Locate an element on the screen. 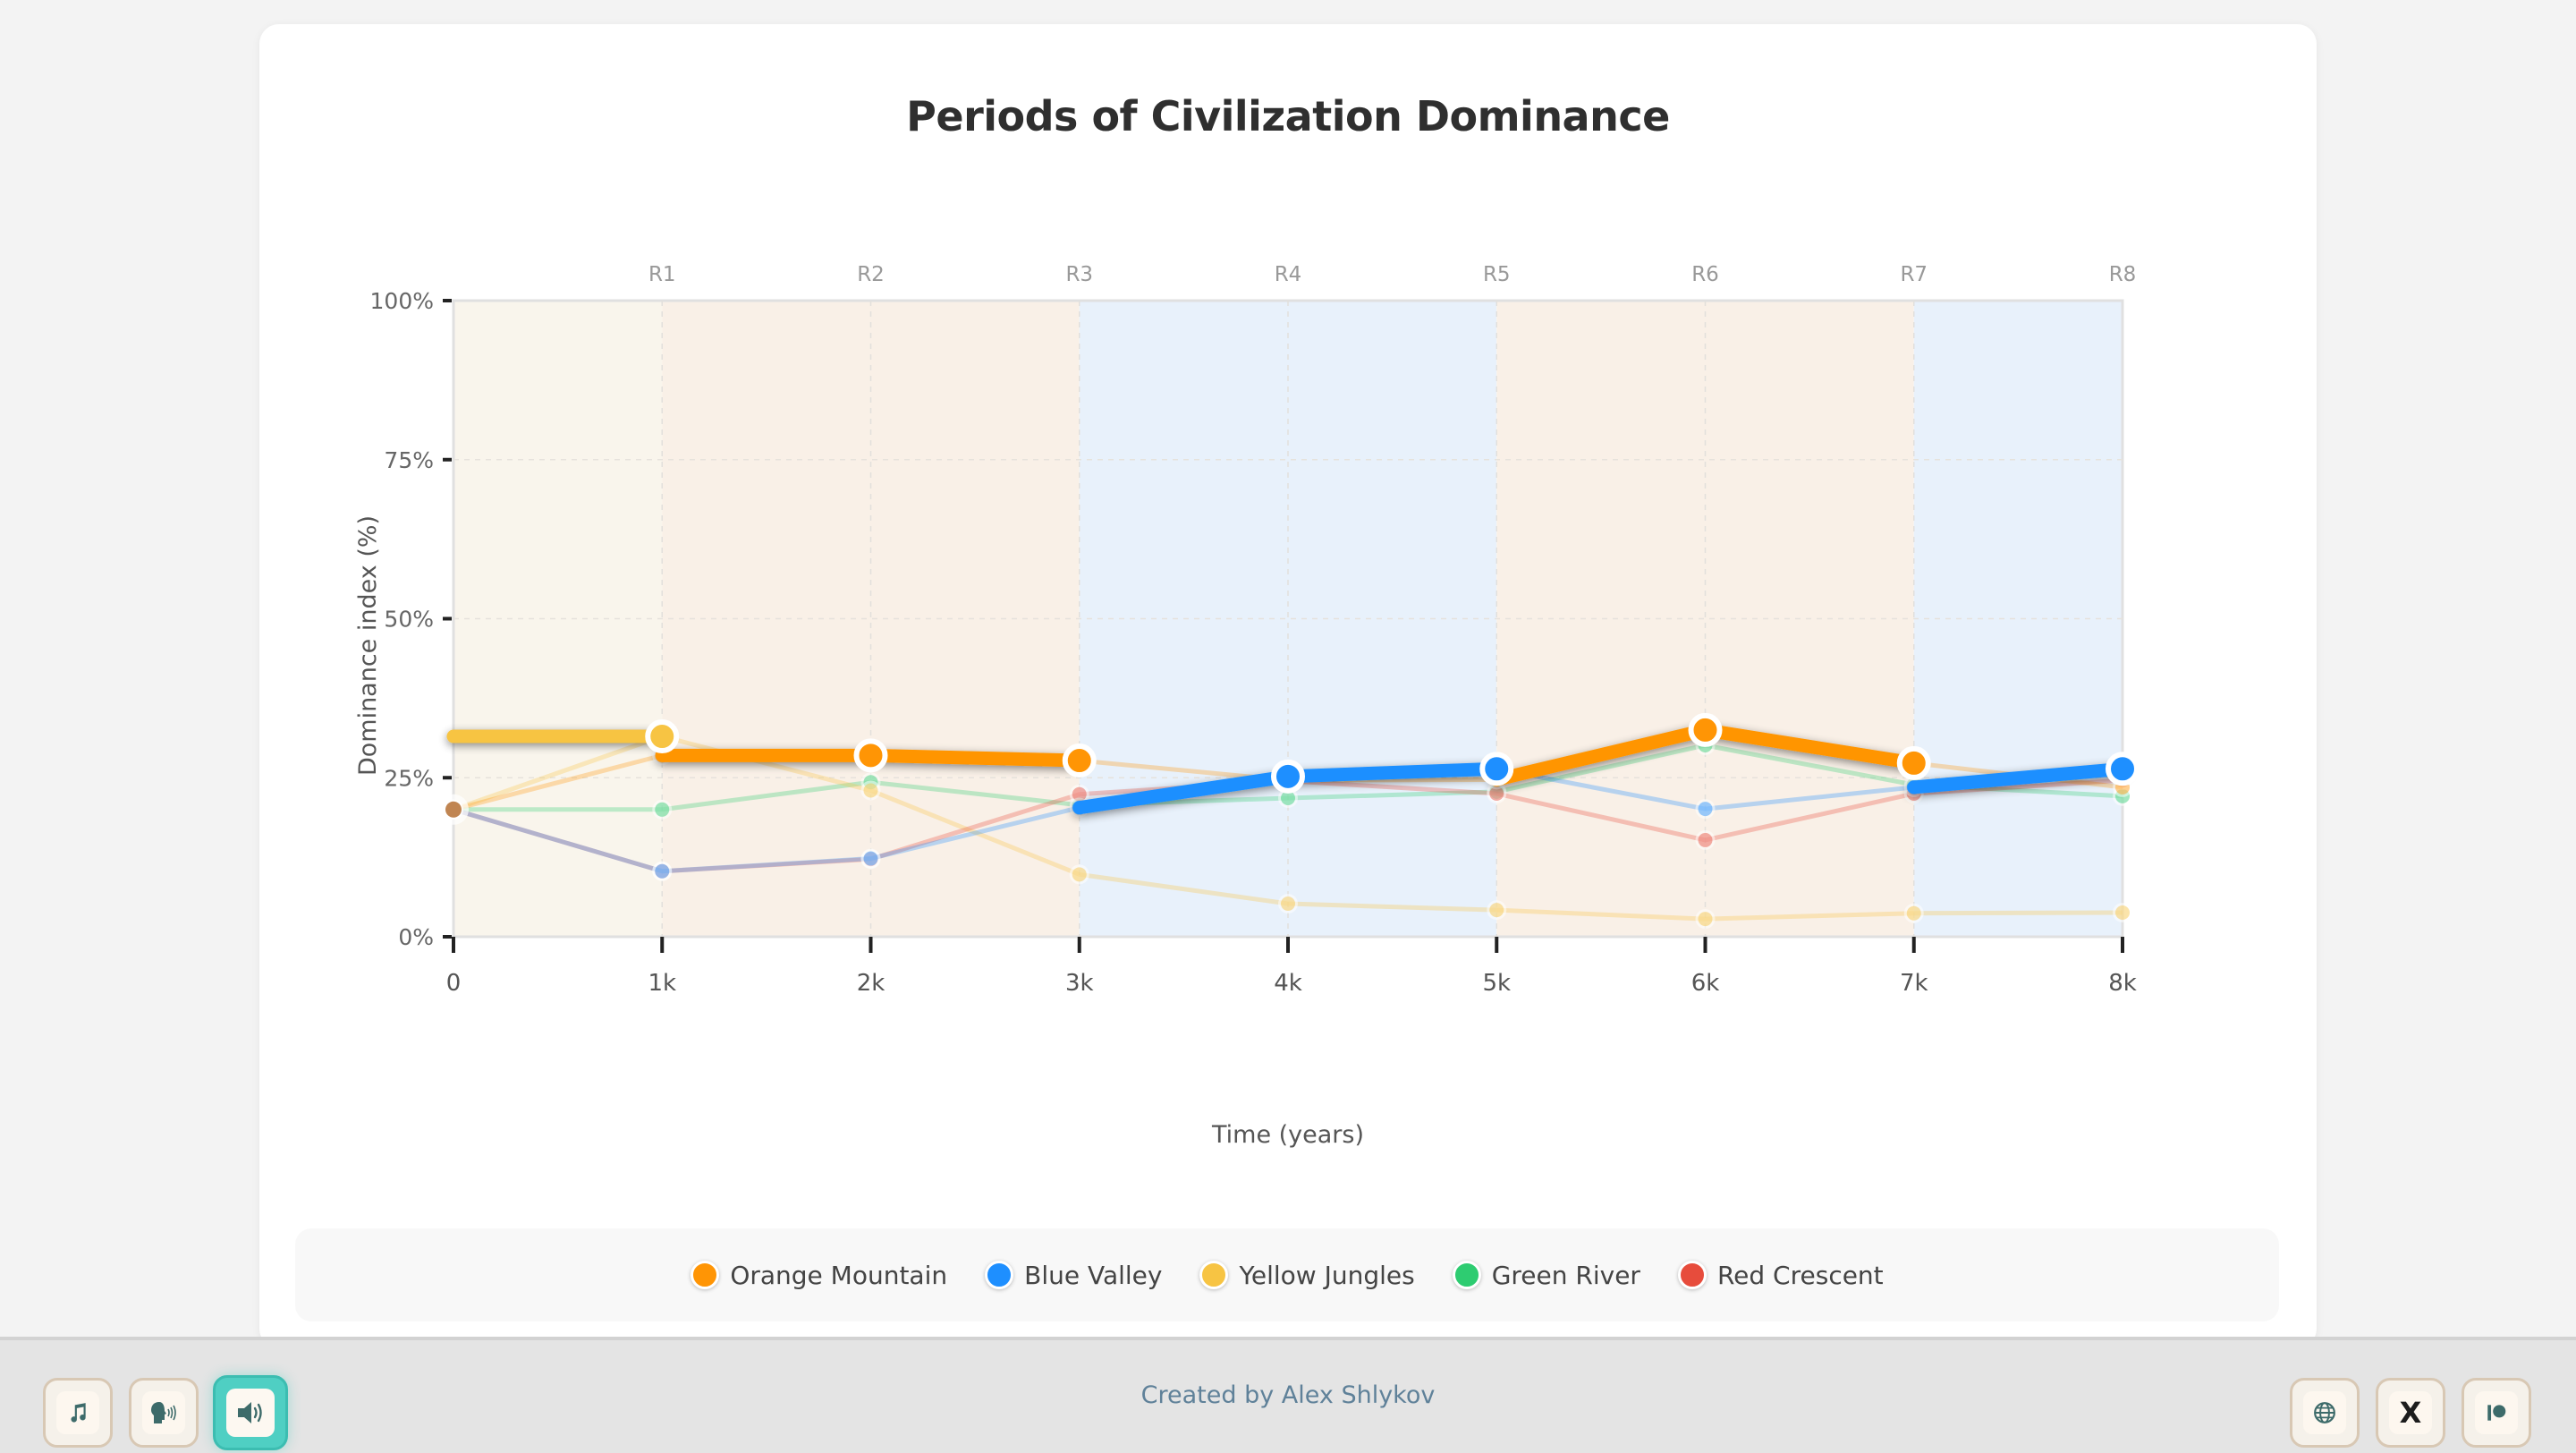 The width and height of the screenshot is (2576, 1453). x-tick-label: 1k is located at coordinates (662, 983).